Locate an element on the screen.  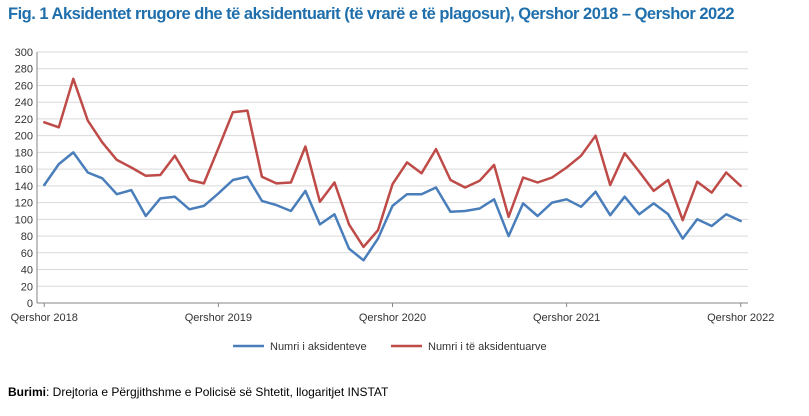
y-tick-label: 260 is located at coordinates (24, 86).